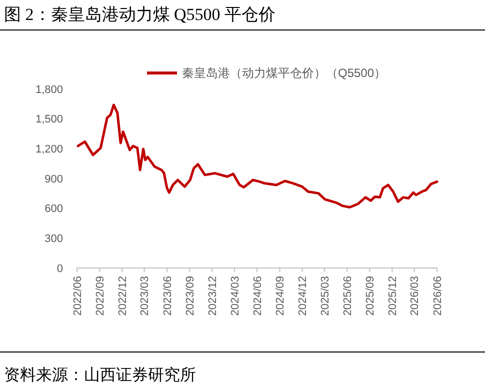 The width and height of the screenshot is (485, 392). Describe the element at coordinates (122, 296) in the screenshot. I see `x-tick-label: 2022/12` at that location.